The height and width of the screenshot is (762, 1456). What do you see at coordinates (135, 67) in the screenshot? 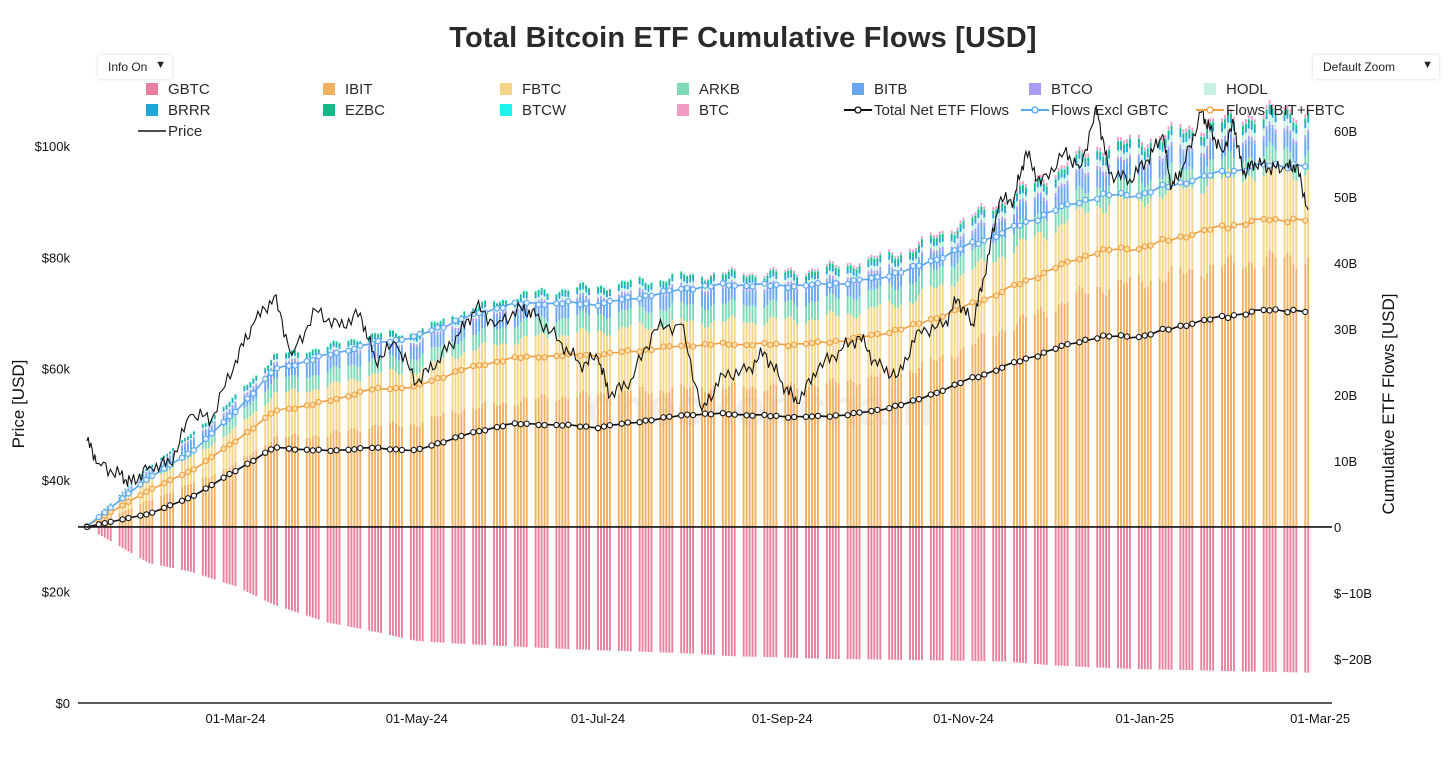
I see `info-dropdown: Info On ▼` at bounding box center [135, 67].